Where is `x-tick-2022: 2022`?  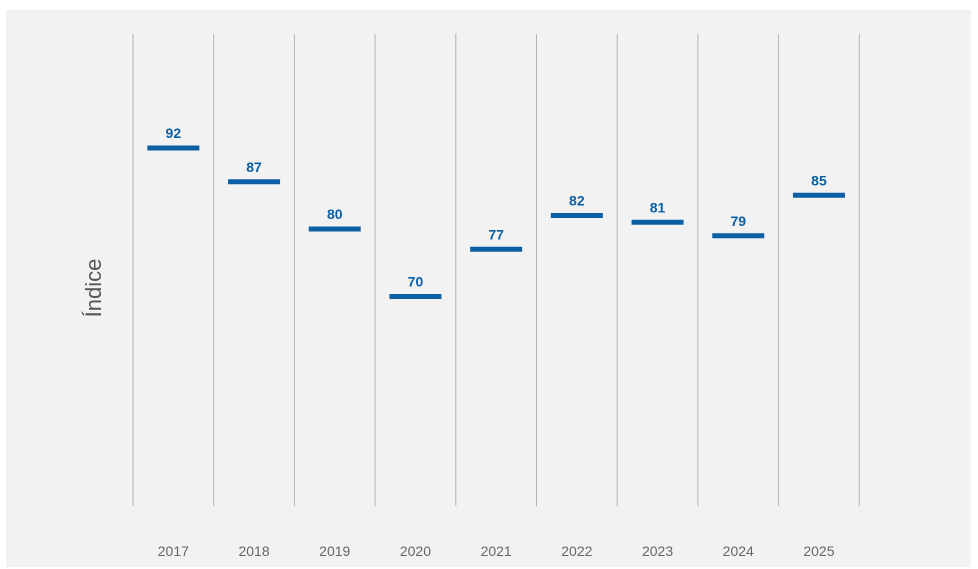
x-tick-2022: 2022 is located at coordinates (576, 551).